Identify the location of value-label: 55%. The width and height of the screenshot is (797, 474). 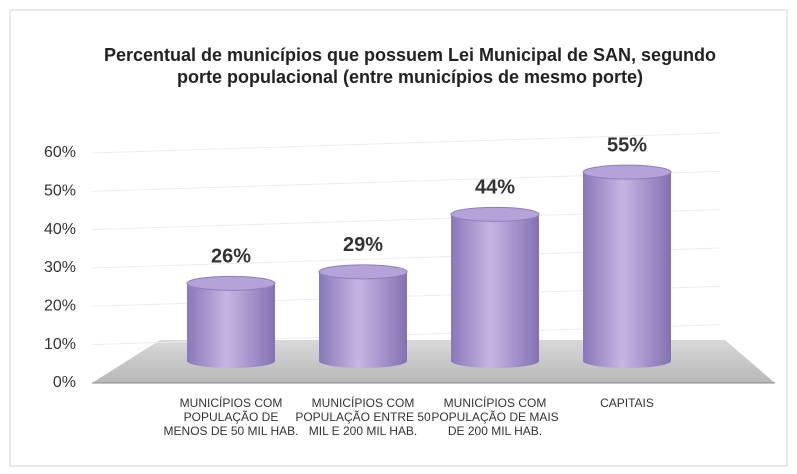
(627, 145).